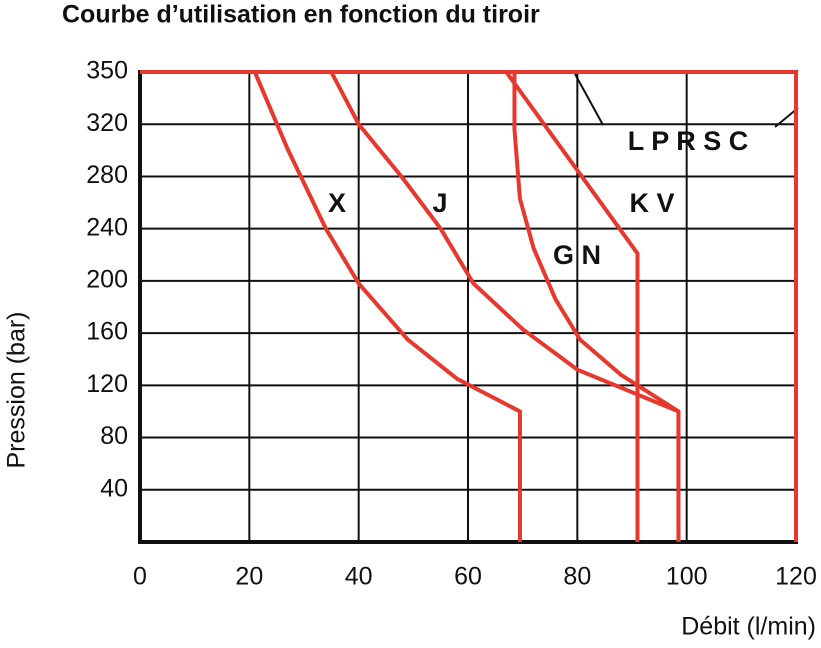 The height and width of the screenshot is (648, 821). Describe the element at coordinates (140, 577) in the screenshot. I see `x-tick-label: 0` at that location.